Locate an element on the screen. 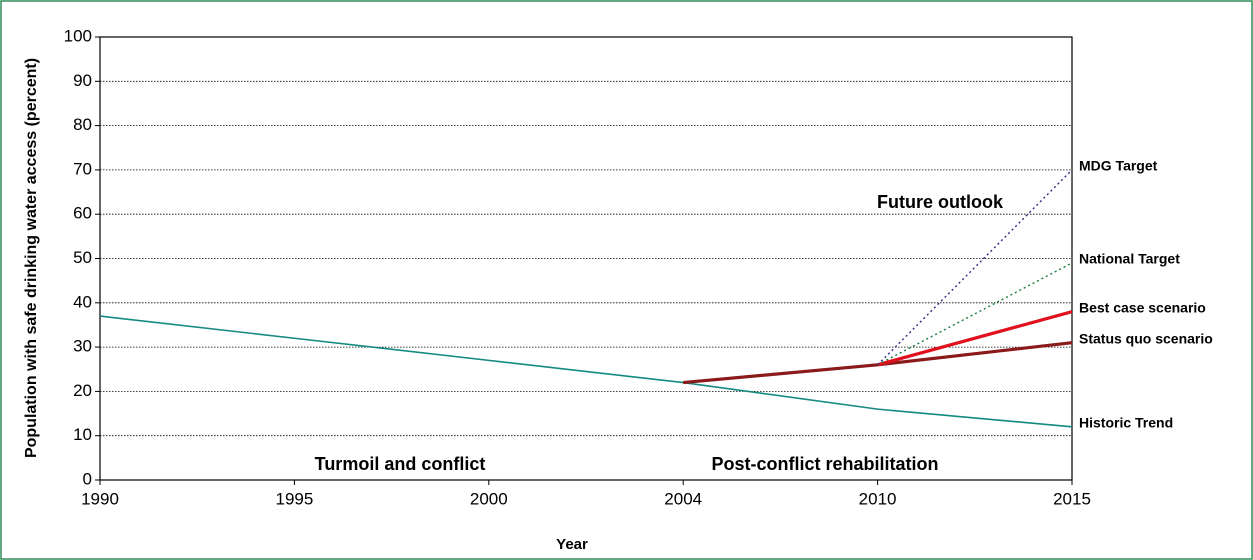  x-tick-label: 2010 is located at coordinates (878, 498).